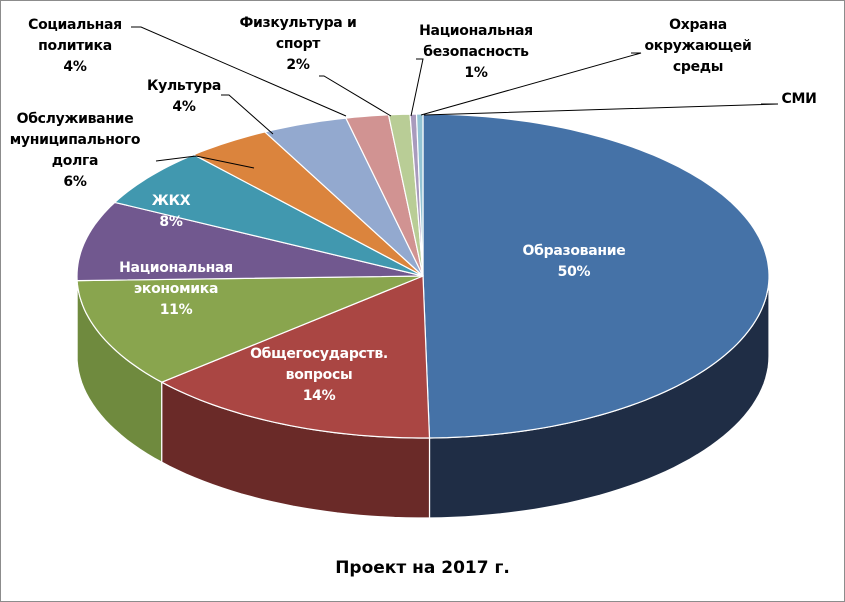 This screenshot has height=602, width=845. Describe the element at coordinates (75, 161) in the screenshot. I see `data-label-line: долга` at that location.